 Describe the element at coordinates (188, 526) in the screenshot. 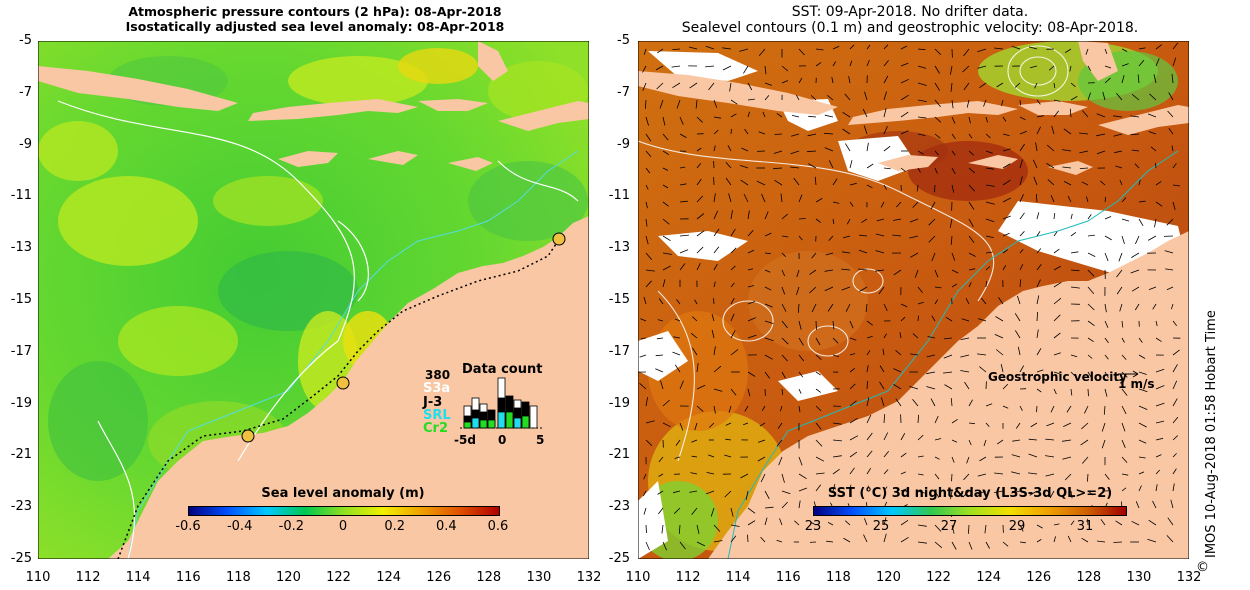

I see `colorbar-tick-label: -0.6` at that location.